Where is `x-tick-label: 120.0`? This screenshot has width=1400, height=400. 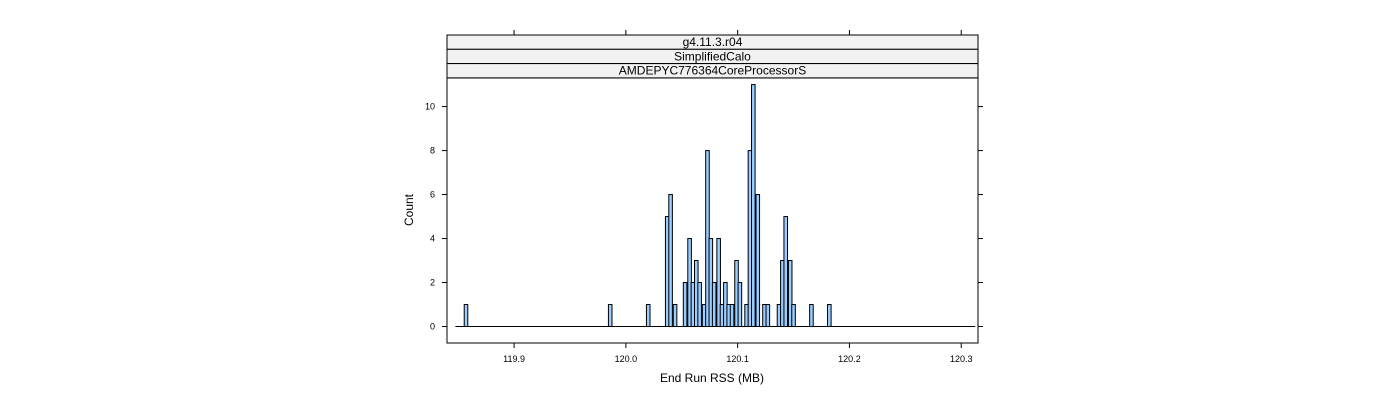
x-tick-label: 120.0 is located at coordinates (626, 359).